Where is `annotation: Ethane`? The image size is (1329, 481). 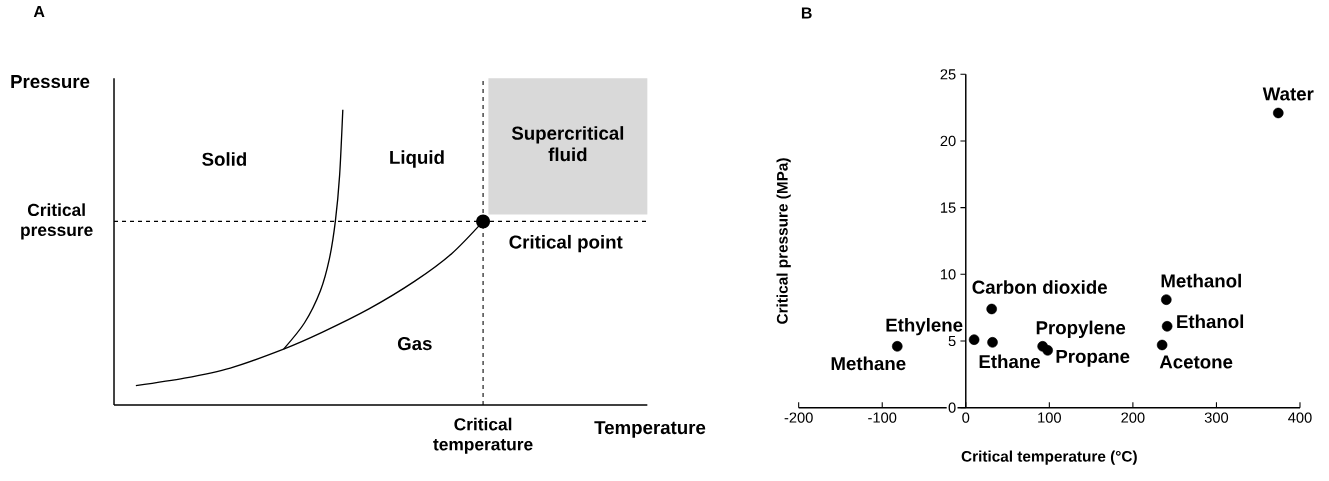 annotation: Ethane is located at coordinates (1009, 361).